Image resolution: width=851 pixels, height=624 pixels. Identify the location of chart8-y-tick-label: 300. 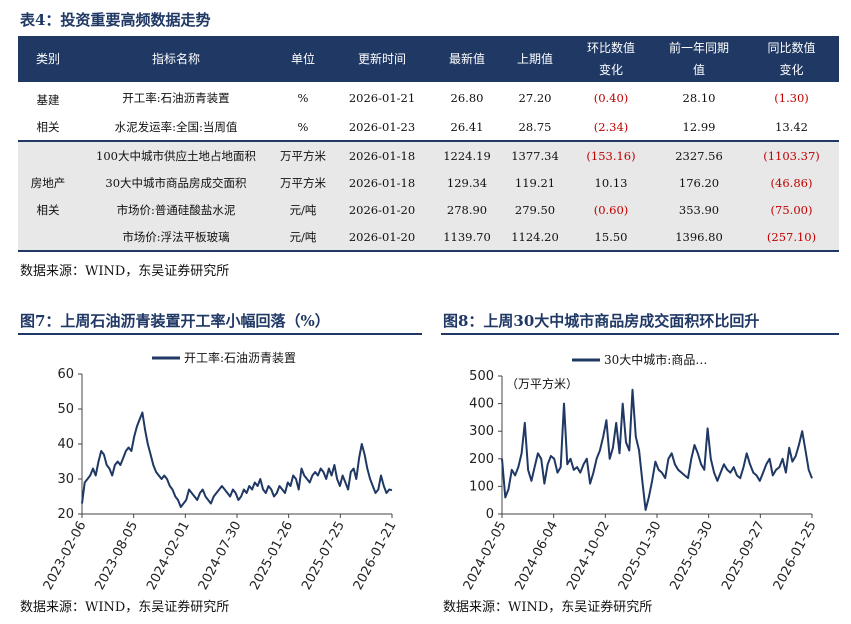
(481, 431).